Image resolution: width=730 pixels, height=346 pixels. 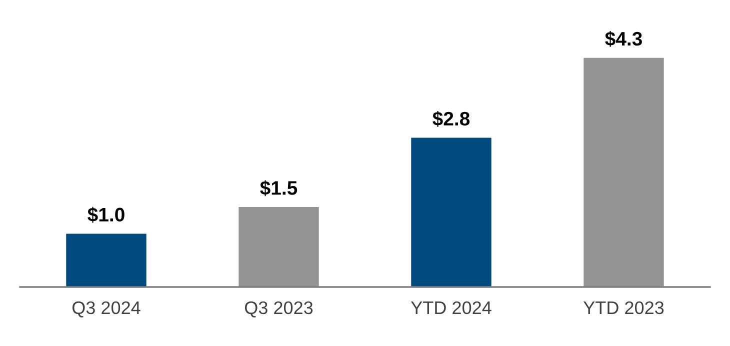 I want to click on data-label: $1.0, so click(x=106, y=214).